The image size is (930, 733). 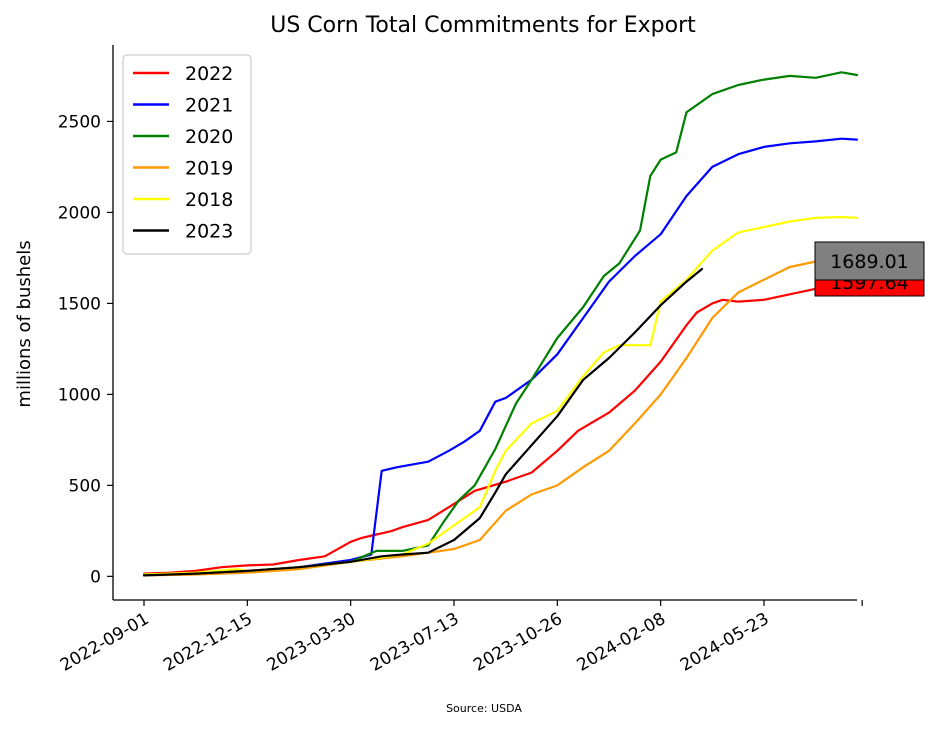 What do you see at coordinates (95, 577) in the screenshot?
I see `y-tick-label: 0` at bounding box center [95, 577].